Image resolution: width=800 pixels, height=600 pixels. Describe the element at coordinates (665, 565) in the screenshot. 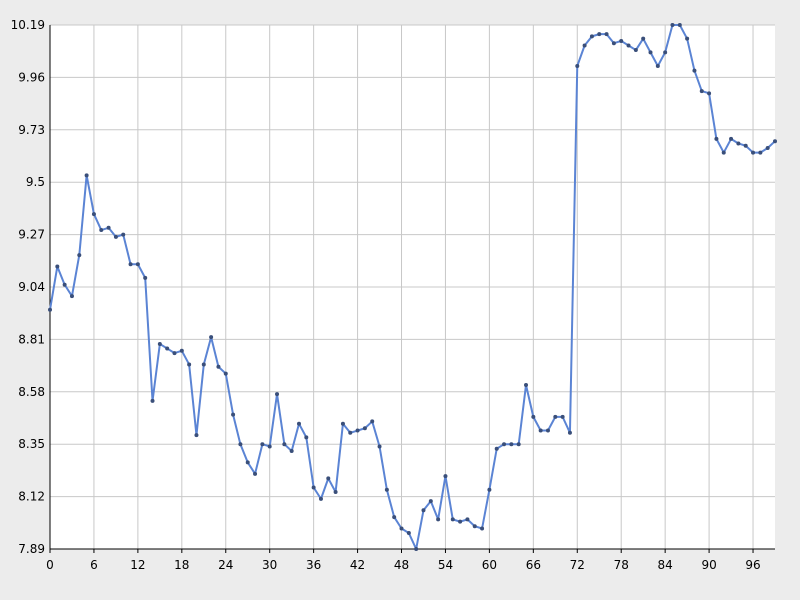

I see `x-tick-label: 84` at that location.